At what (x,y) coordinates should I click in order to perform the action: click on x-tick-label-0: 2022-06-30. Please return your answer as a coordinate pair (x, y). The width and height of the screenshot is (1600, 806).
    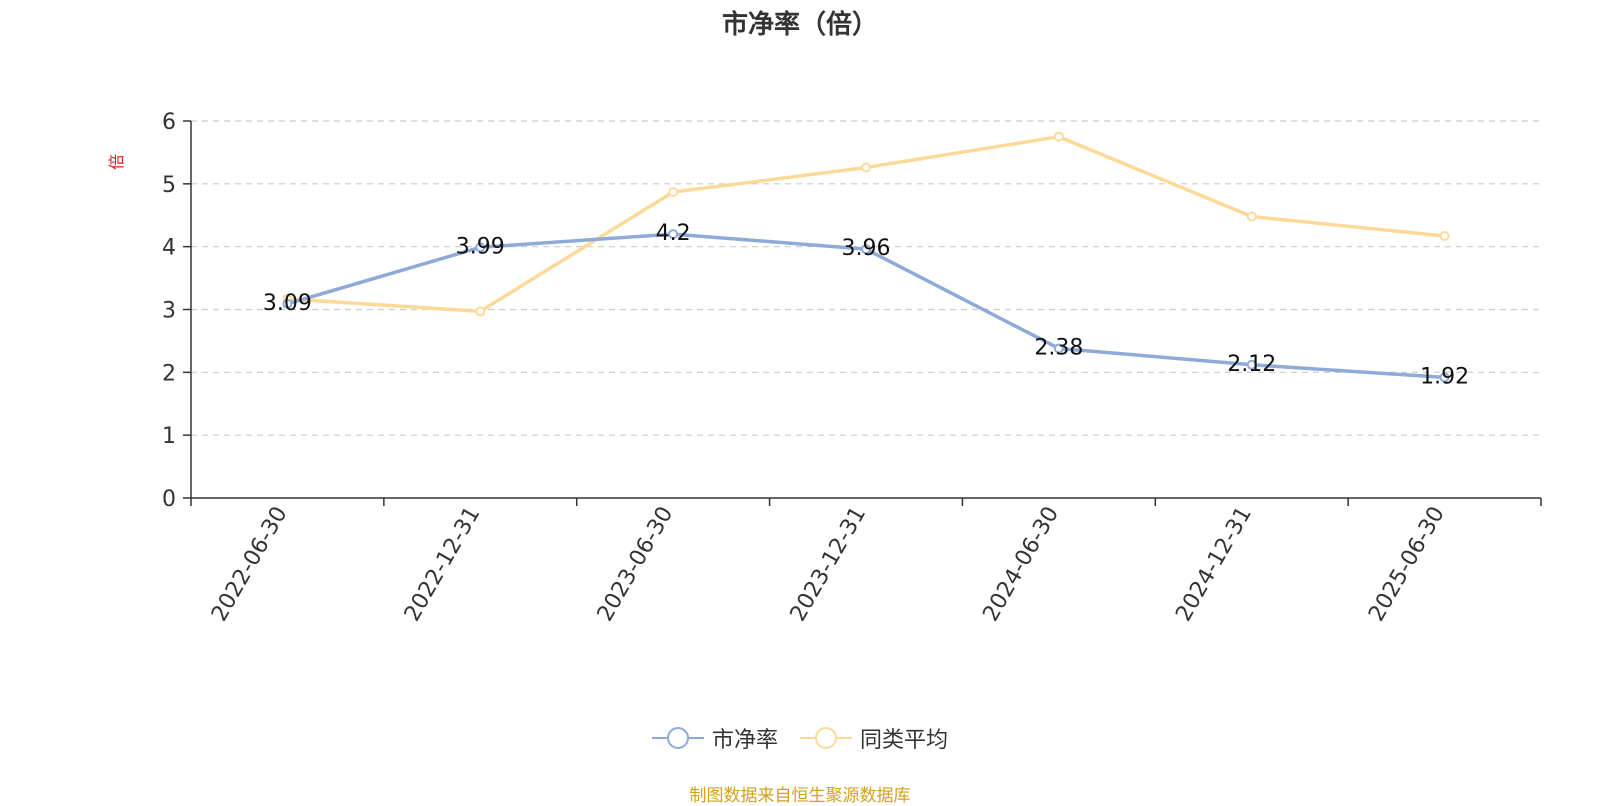
    Looking at the image, I should click on (250, 564).